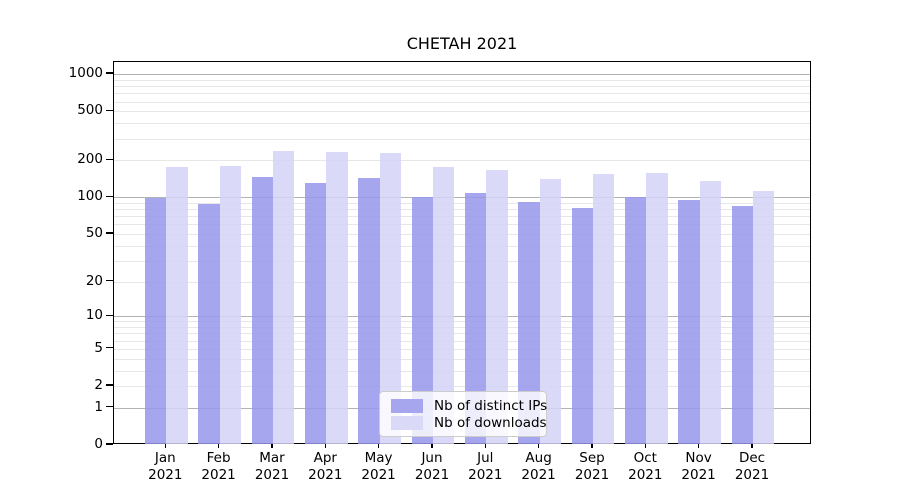  What do you see at coordinates (262, 310) in the screenshot?
I see `bar-distinct-ips-mar` at bounding box center [262, 310].